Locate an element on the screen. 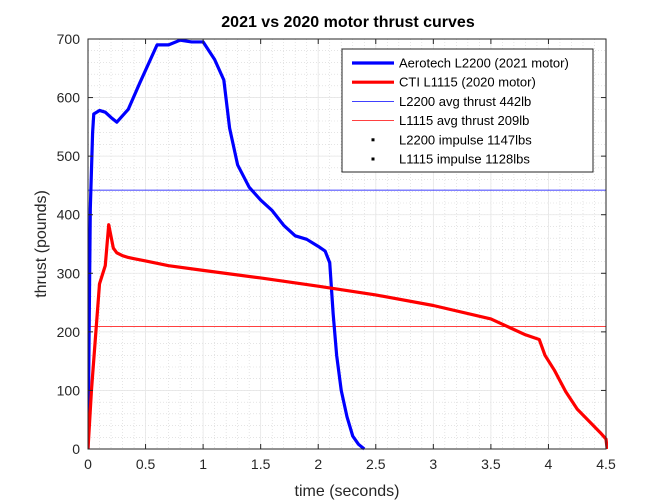 This screenshot has width=671, height=503. x-tick-label: 0.5 is located at coordinates (146, 464).